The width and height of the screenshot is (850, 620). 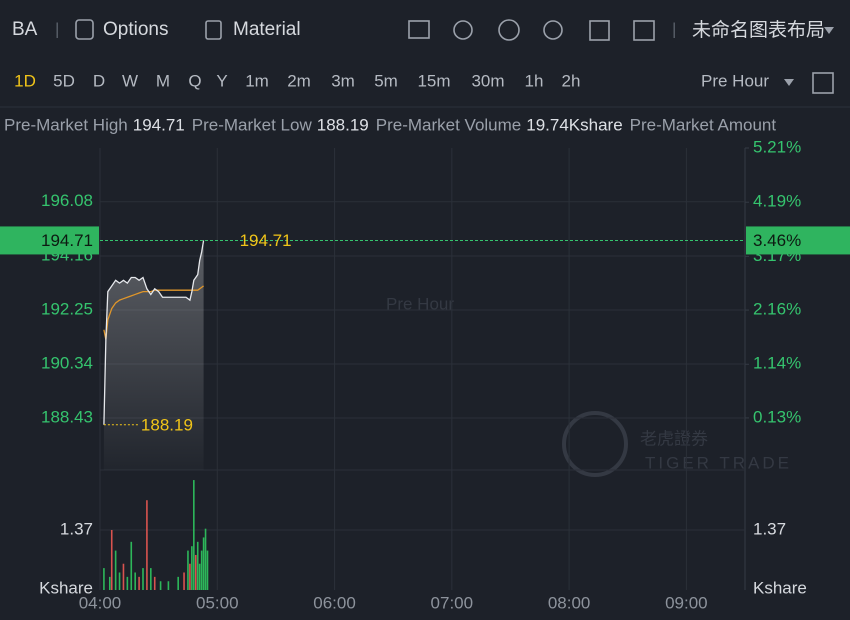 What do you see at coordinates (221, 80) in the screenshot?
I see `period-button: Y` at bounding box center [221, 80].